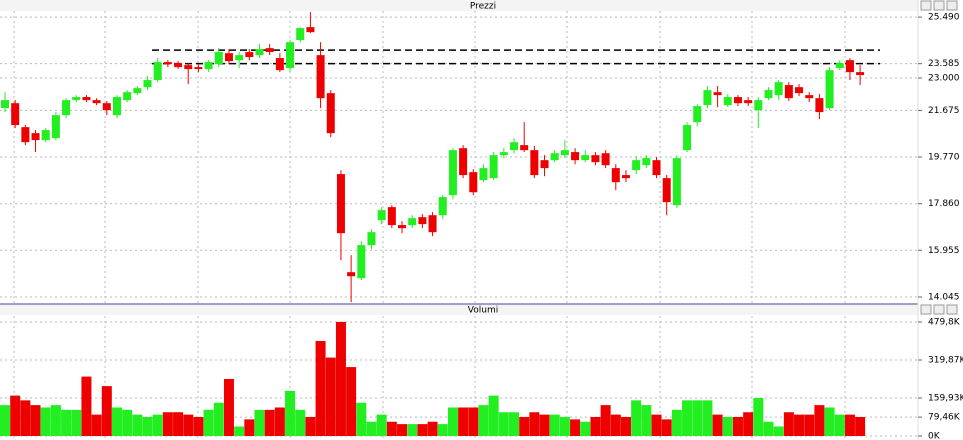 This screenshot has height=440, width=963. Describe the element at coordinates (944, 204) in the screenshot. I see `y-tick-label: 17.860` at that location.